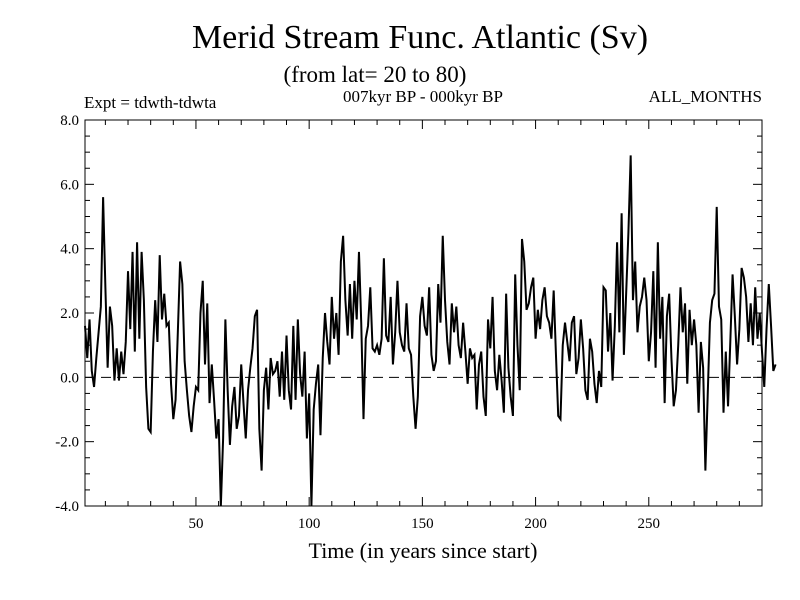 The width and height of the screenshot is (800, 600). What do you see at coordinates (67, 507) in the screenshot?
I see `y-tick-label: -4.0` at bounding box center [67, 507].